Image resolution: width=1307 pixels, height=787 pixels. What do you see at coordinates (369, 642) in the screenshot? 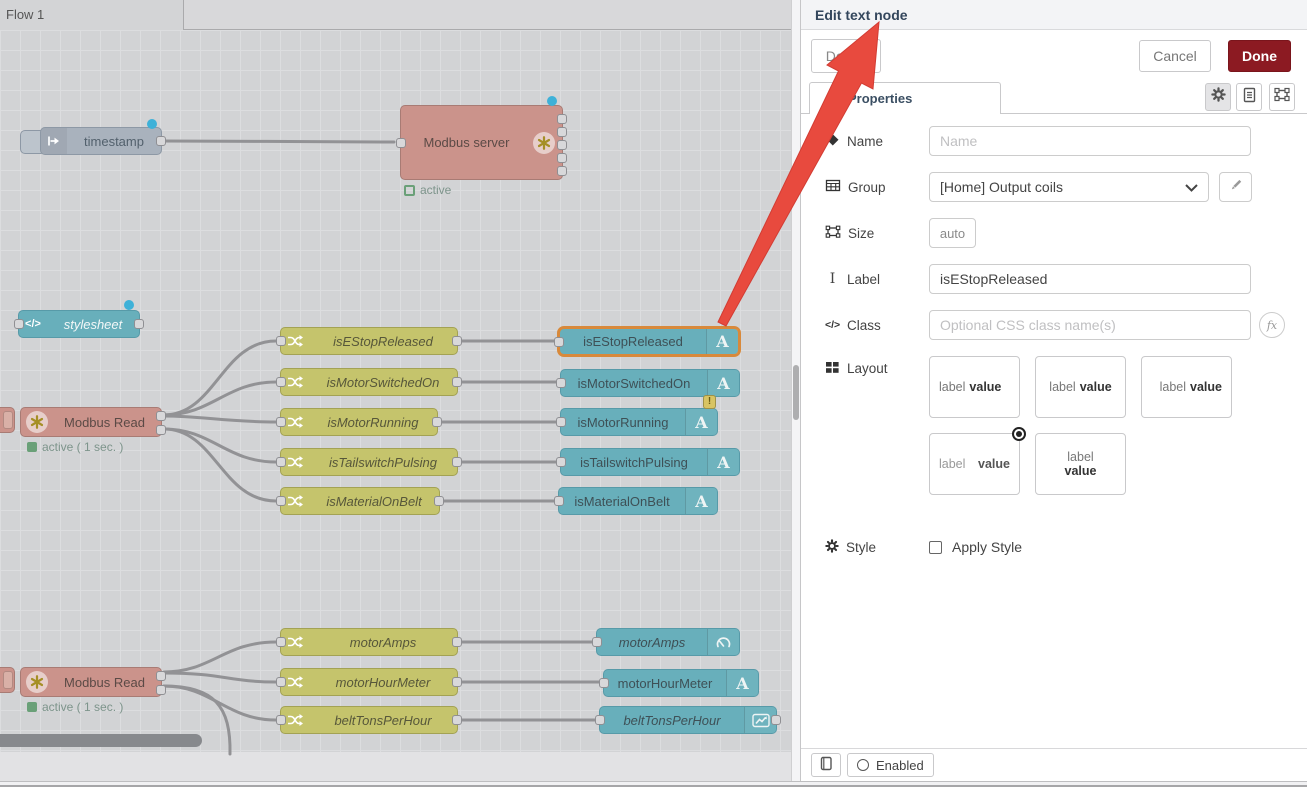
I see `change-node: motorAmps` at bounding box center [369, 642].